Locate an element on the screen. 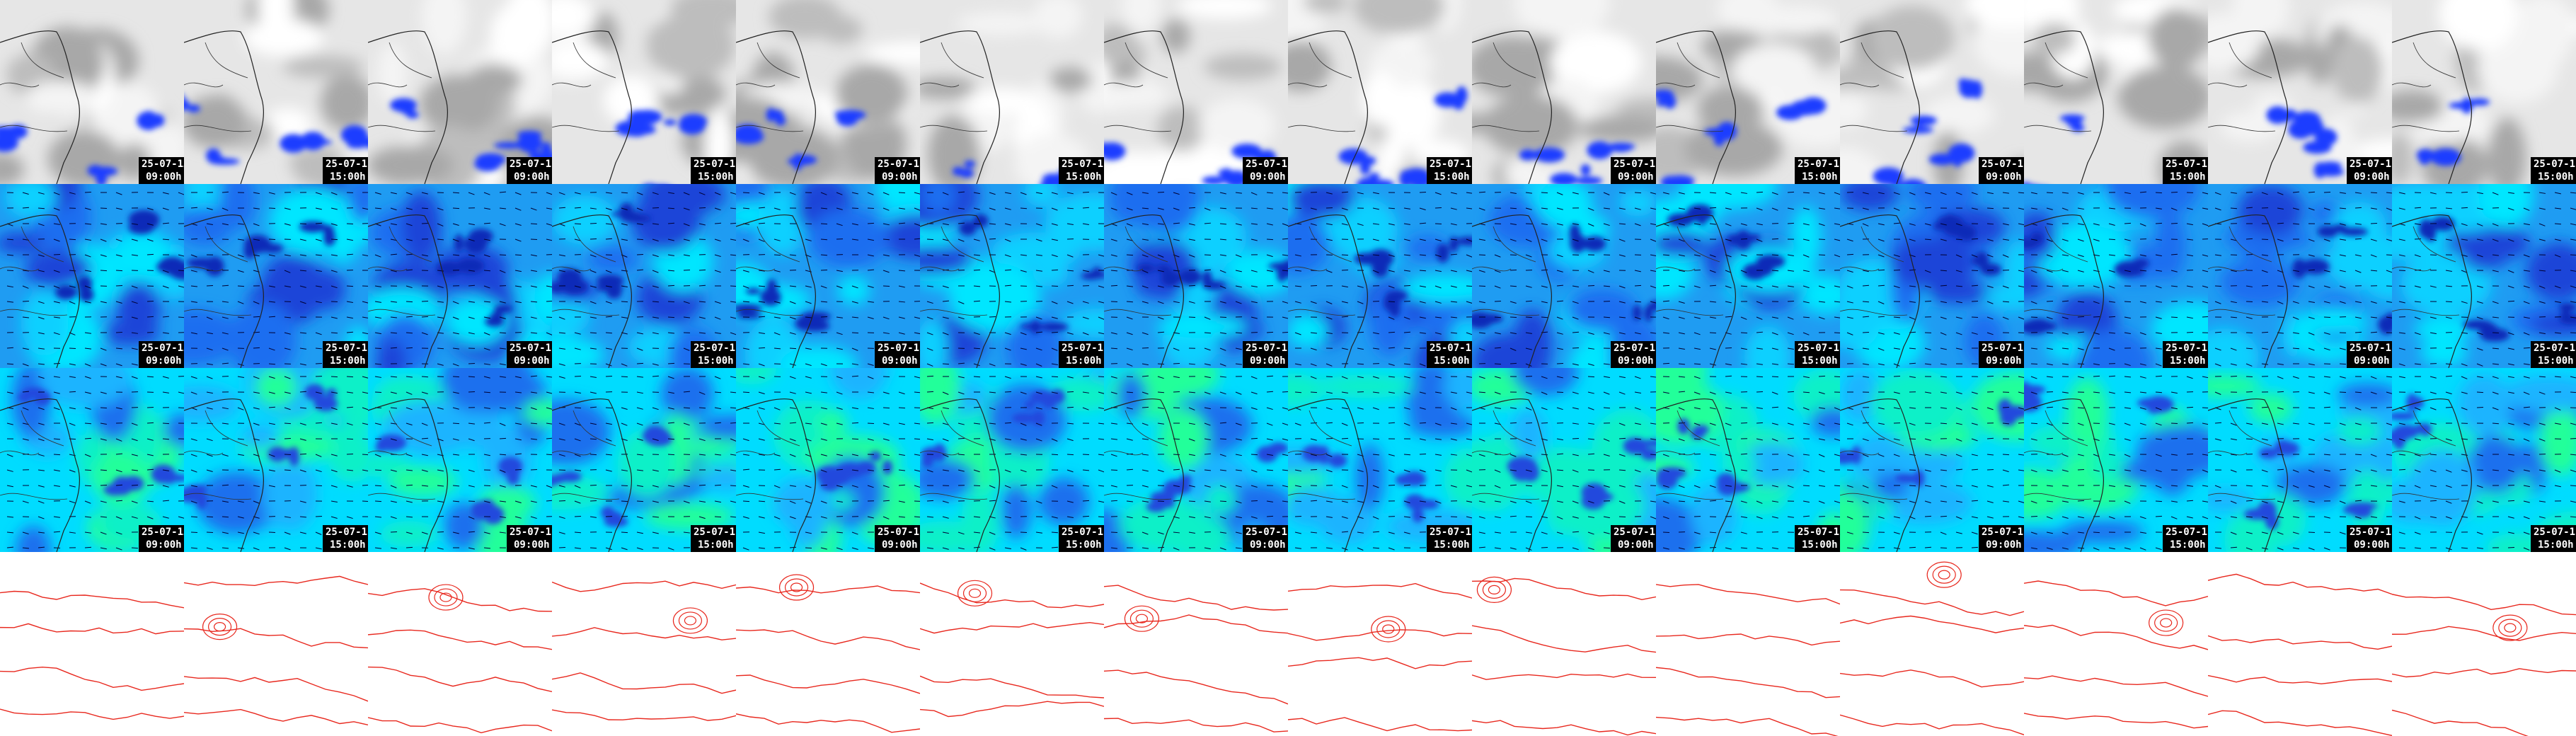 Image resolution: width=2576 pixels, height=736 pixels. time-label-box is located at coordinates (1081, 171).